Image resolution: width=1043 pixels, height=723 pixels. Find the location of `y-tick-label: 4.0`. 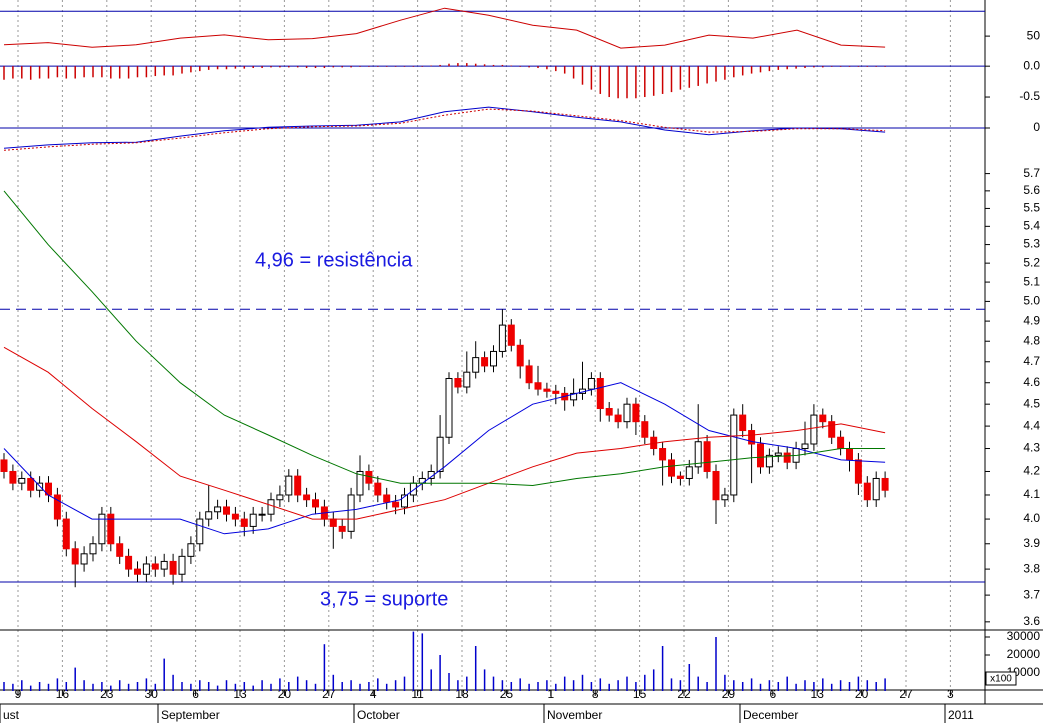

y-tick-label: 4.0 is located at coordinates (1031, 518).